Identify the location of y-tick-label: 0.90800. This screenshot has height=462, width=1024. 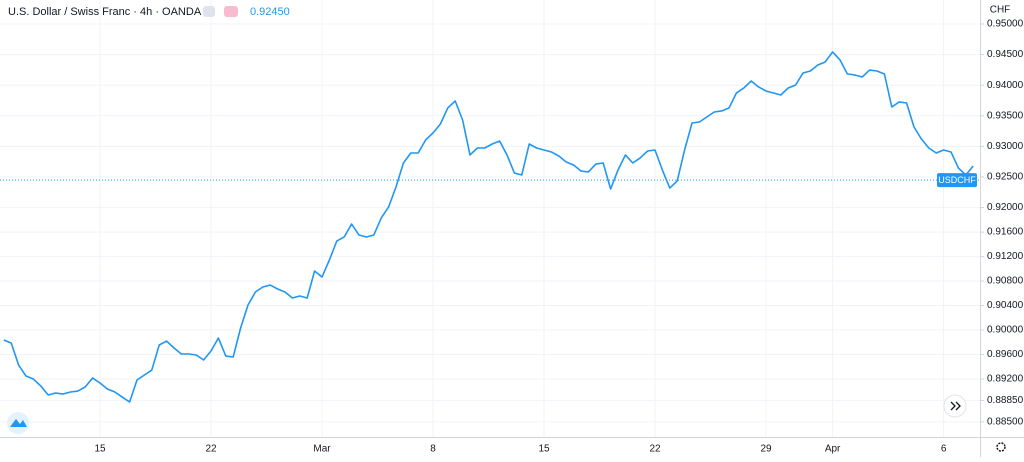
(1005, 281).